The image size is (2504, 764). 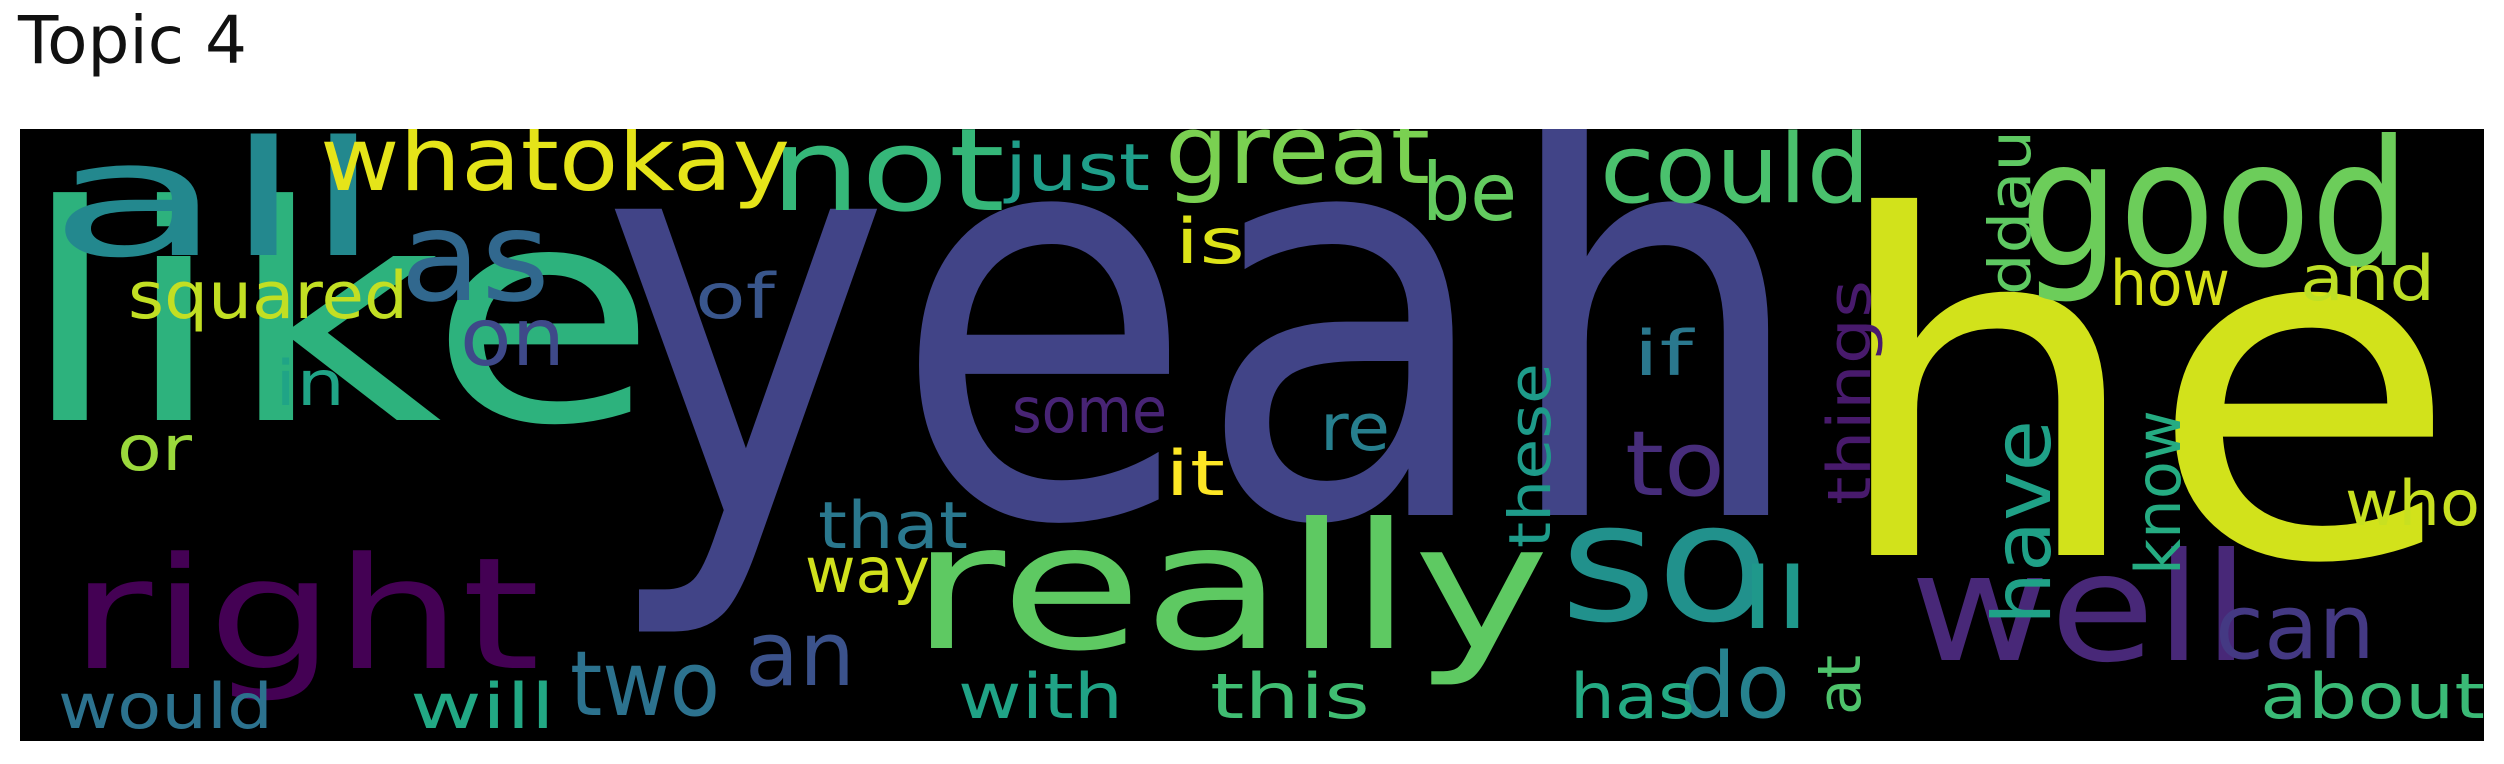 I want to click on word-an: an, so click(x=800, y=654).